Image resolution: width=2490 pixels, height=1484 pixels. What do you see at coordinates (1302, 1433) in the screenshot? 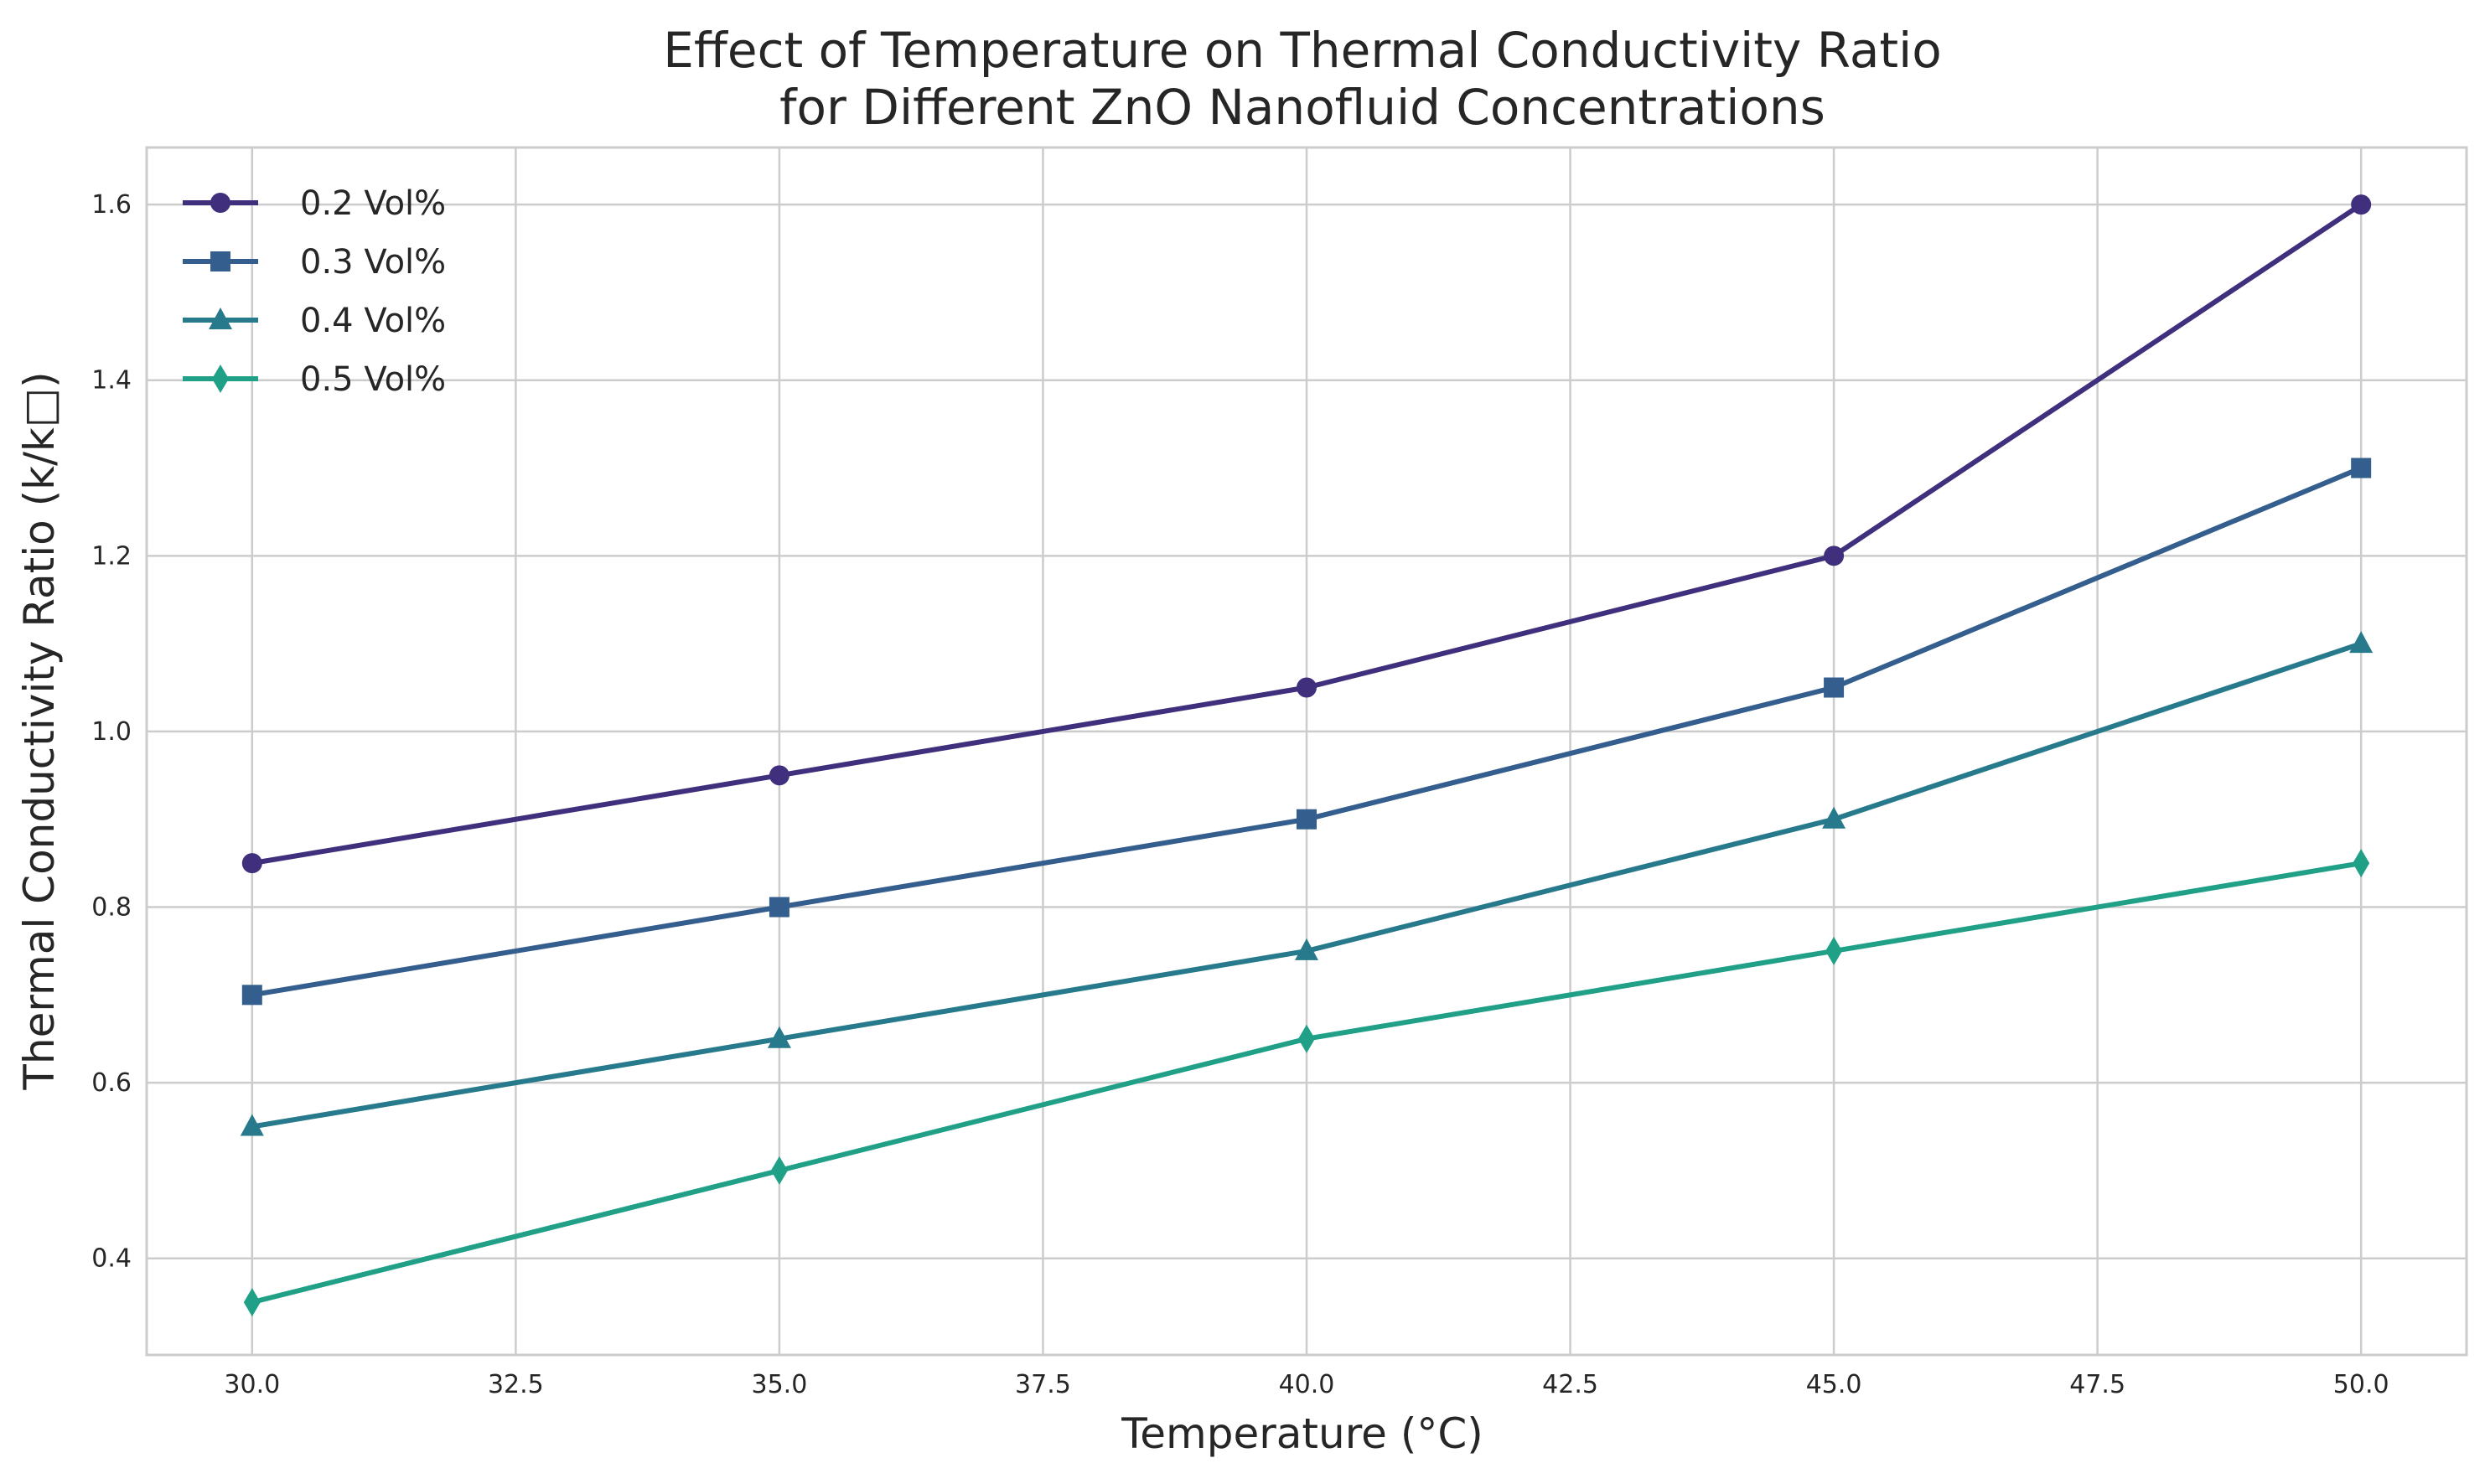
I see `x-axis-label: Temperature (°C)` at bounding box center [1302, 1433].